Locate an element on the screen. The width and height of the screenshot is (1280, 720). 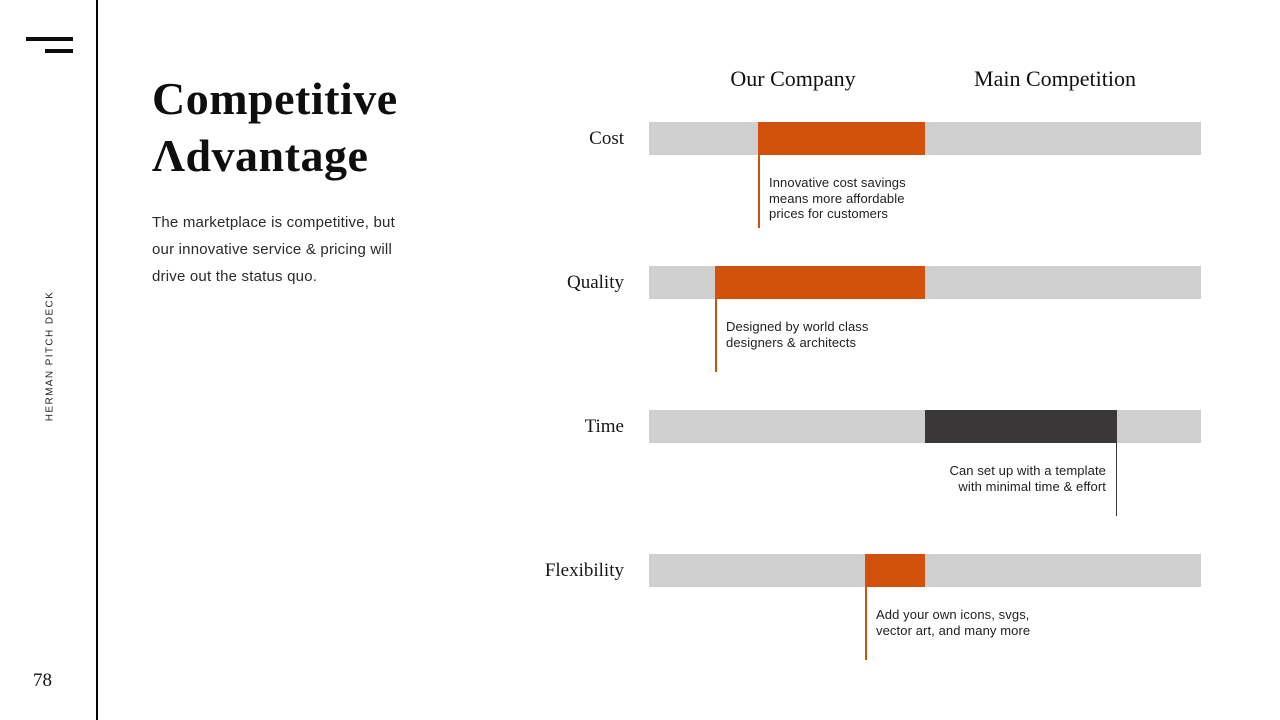
bar-segment-flexibility is located at coordinates (894, 570).